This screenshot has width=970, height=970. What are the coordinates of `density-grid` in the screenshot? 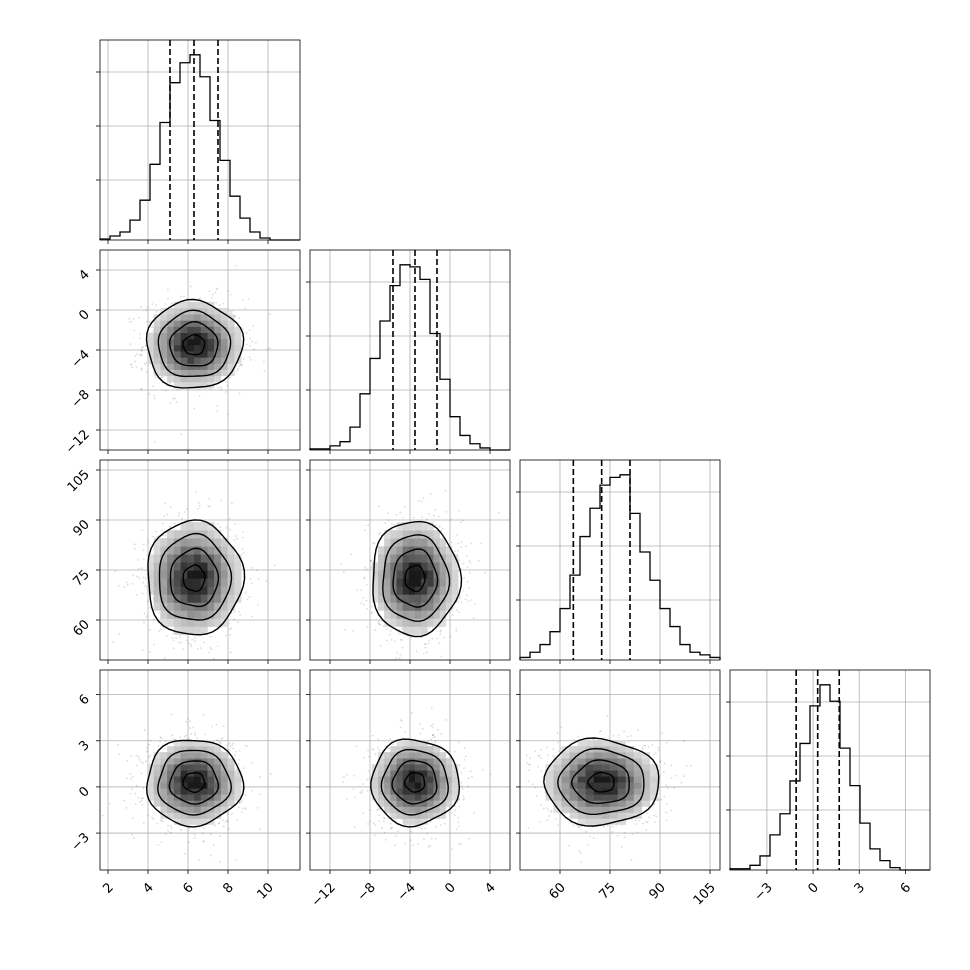 It's located at (194, 578).